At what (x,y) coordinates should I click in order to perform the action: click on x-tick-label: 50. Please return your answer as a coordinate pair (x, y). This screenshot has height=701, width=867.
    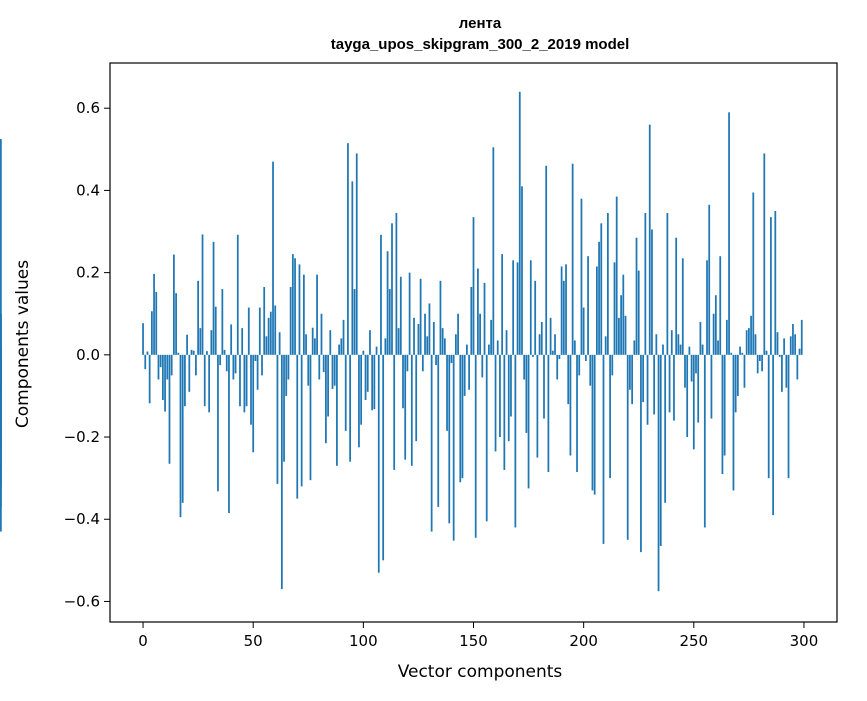
    Looking at the image, I should click on (253, 641).